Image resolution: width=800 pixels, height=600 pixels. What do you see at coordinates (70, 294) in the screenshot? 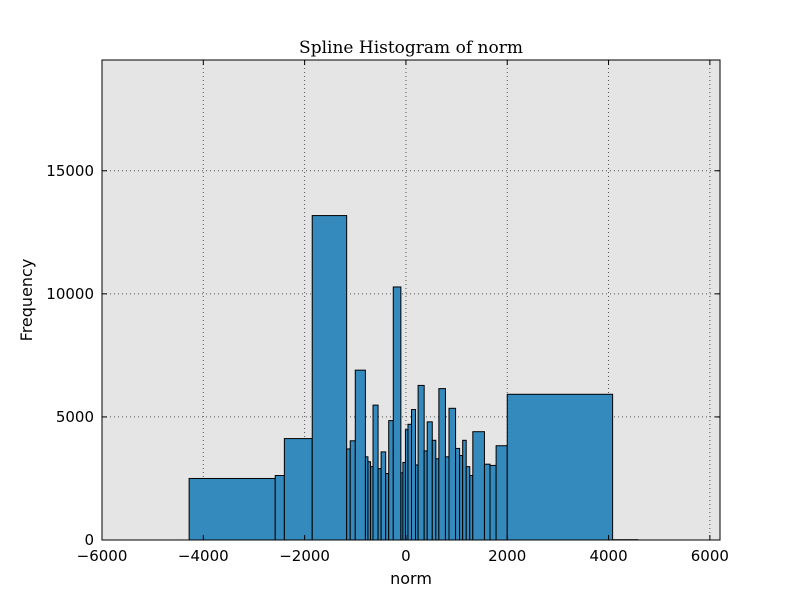
I see `y-tick-label: 10000` at bounding box center [70, 294].